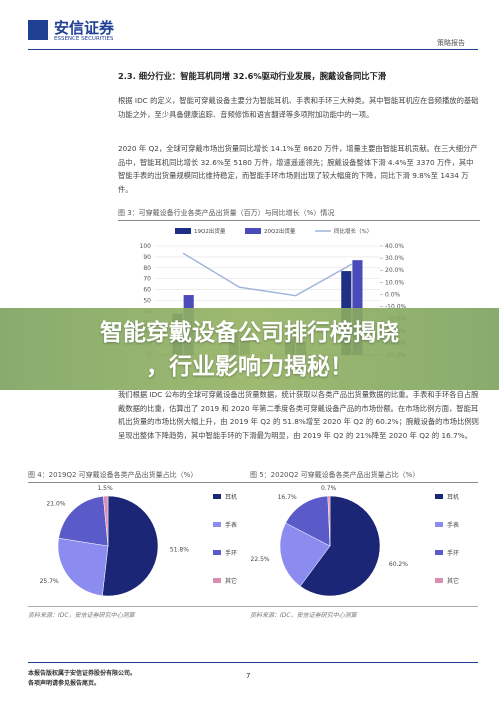 This screenshot has width=499, height=706. What do you see at coordinates (253, 606) in the screenshot?
I see `source-rule` at bounding box center [253, 606].